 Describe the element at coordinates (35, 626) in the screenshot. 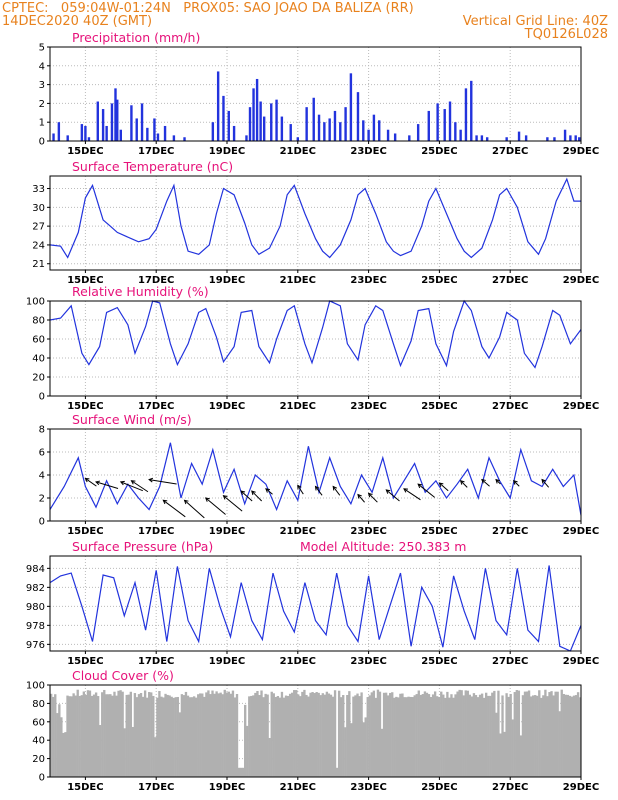

I see `y-tick-label: 978` at that location.